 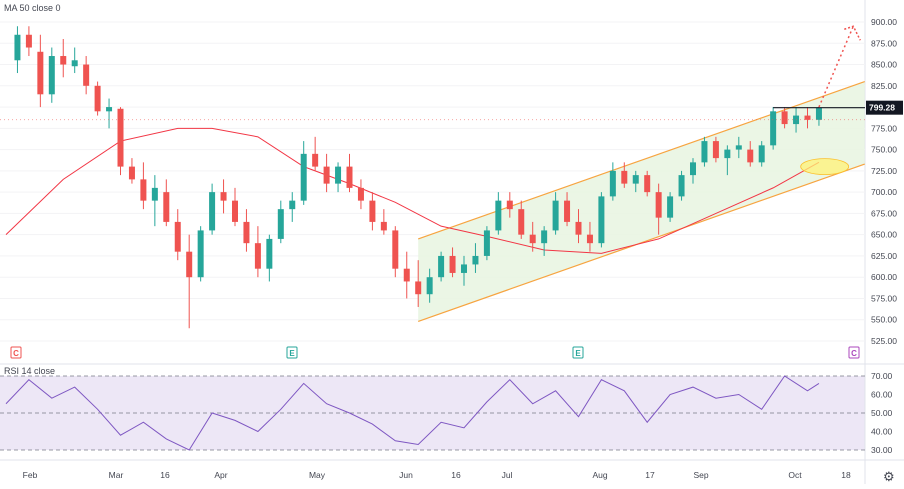 What do you see at coordinates (846, 475) in the screenshot?
I see `time-tick-label: 18` at bounding box center [846, 475].